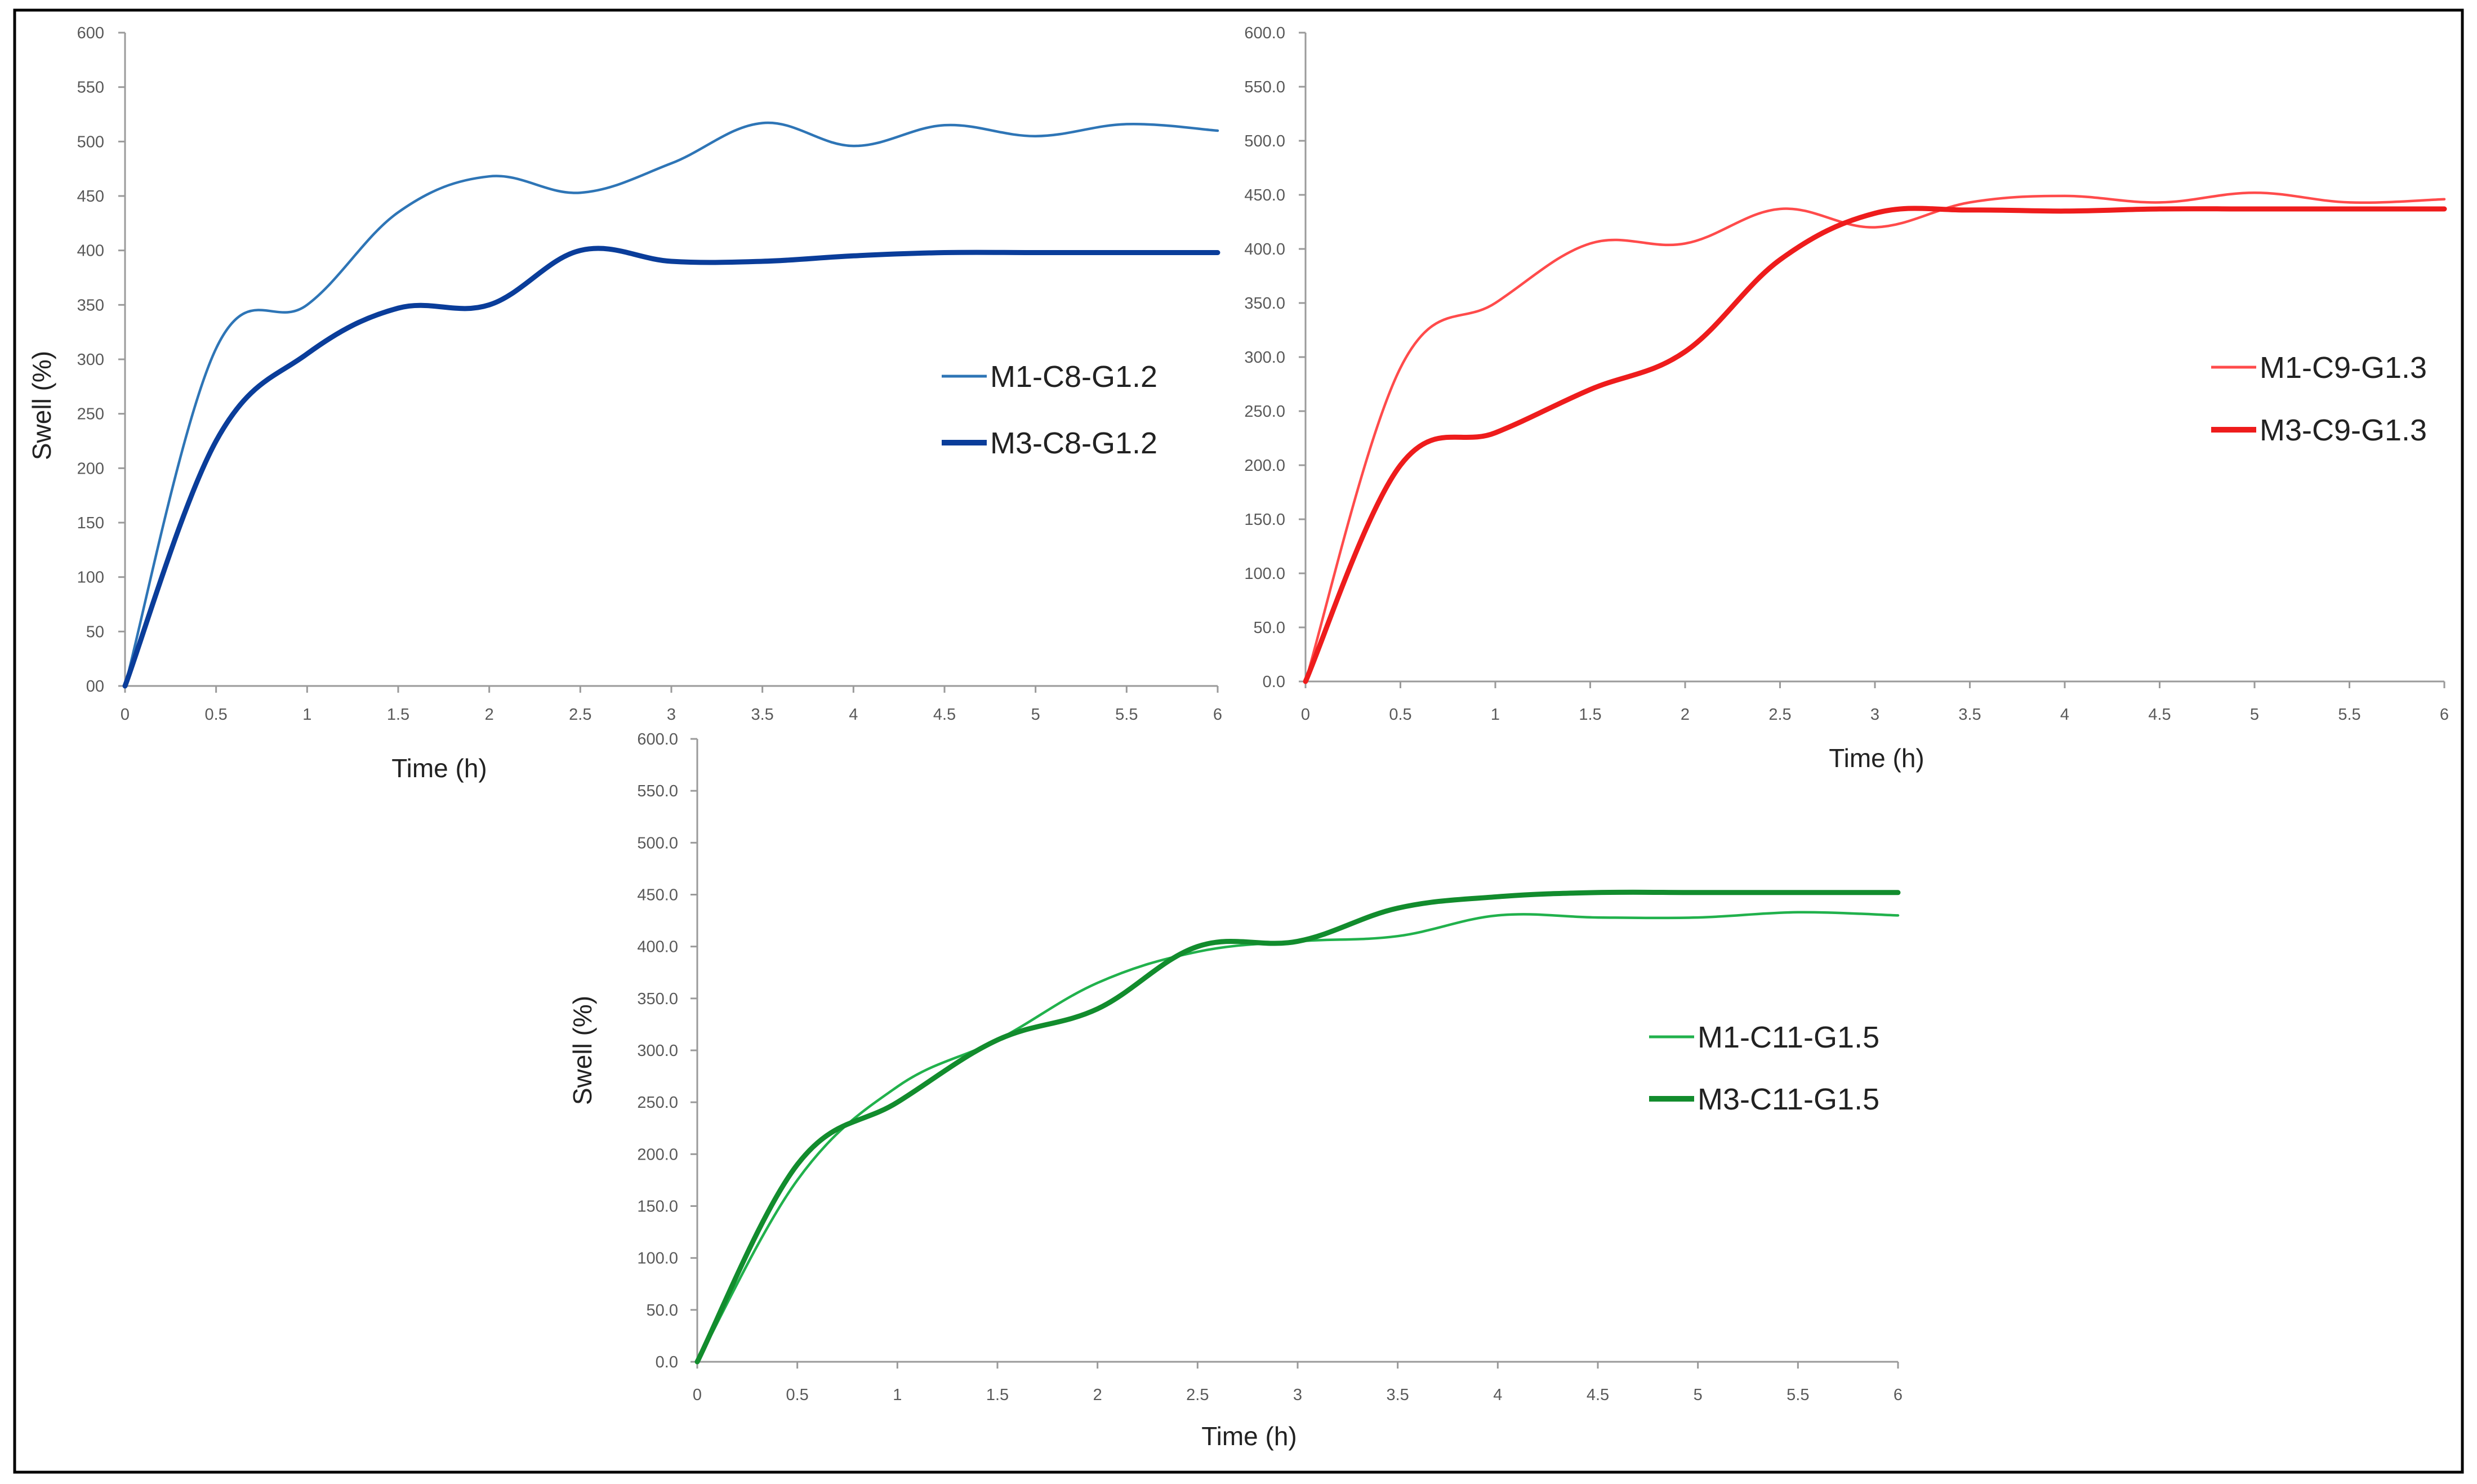  Describe the element at coordinates (90, 469) in the screenshot. I see `y-tick-label: 200` at that location.